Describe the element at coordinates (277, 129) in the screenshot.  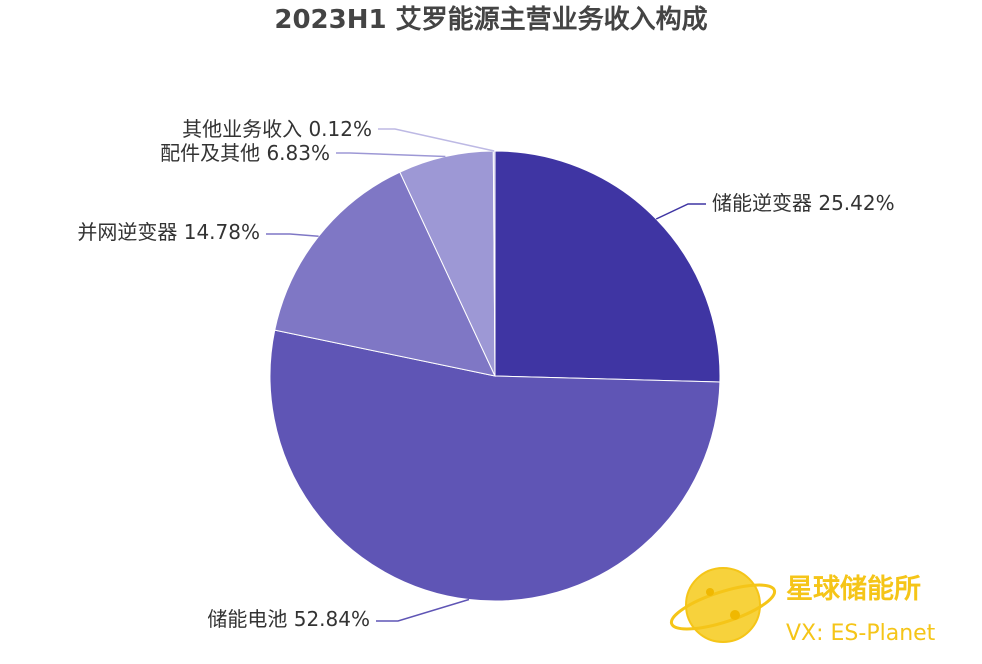
I see `slice-label: 其他业务收入 0.12%` at that location.